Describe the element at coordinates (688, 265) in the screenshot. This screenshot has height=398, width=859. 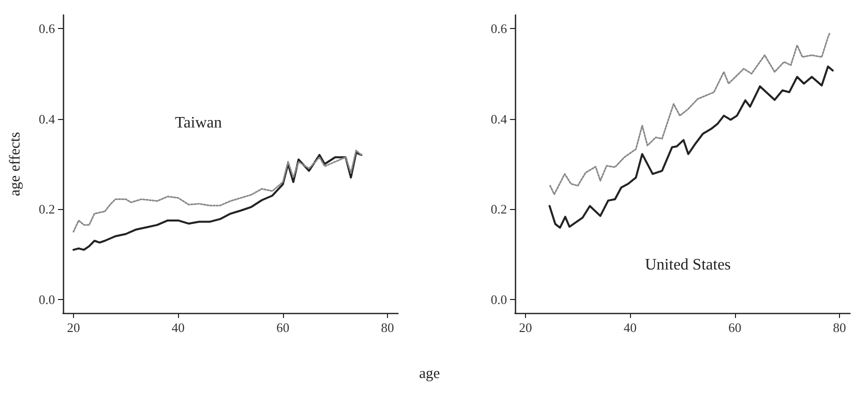
I see `annotation: United States` at that location.